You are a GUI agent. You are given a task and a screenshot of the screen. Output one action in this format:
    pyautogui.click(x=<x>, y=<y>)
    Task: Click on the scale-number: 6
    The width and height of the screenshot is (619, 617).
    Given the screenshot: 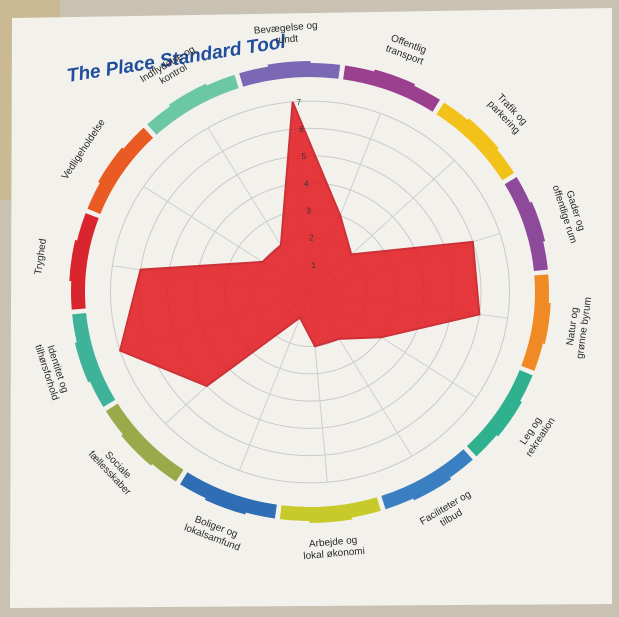 What is the action you would take?
    pyautogui.click(x=301, y=129)
    